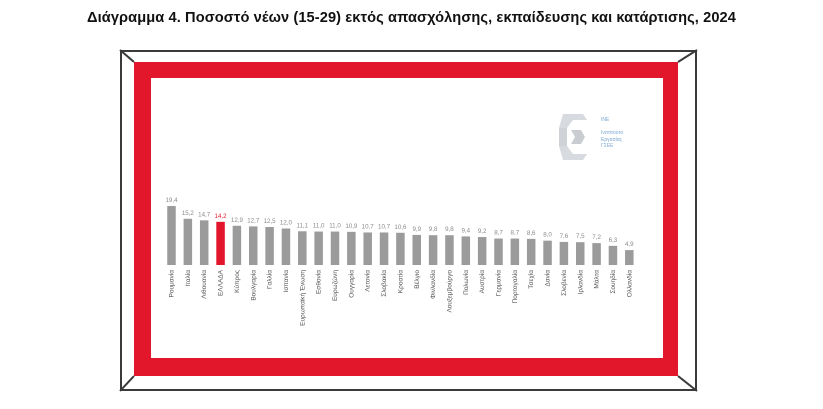  I want to click on value-label-19: 9,2, so click(482, 231).